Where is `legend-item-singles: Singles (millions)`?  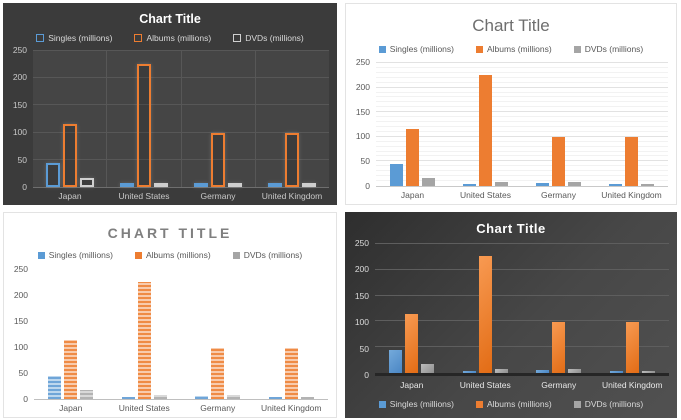
legend-item-singles: Singles (millions) is located at coordinates (74, 38).